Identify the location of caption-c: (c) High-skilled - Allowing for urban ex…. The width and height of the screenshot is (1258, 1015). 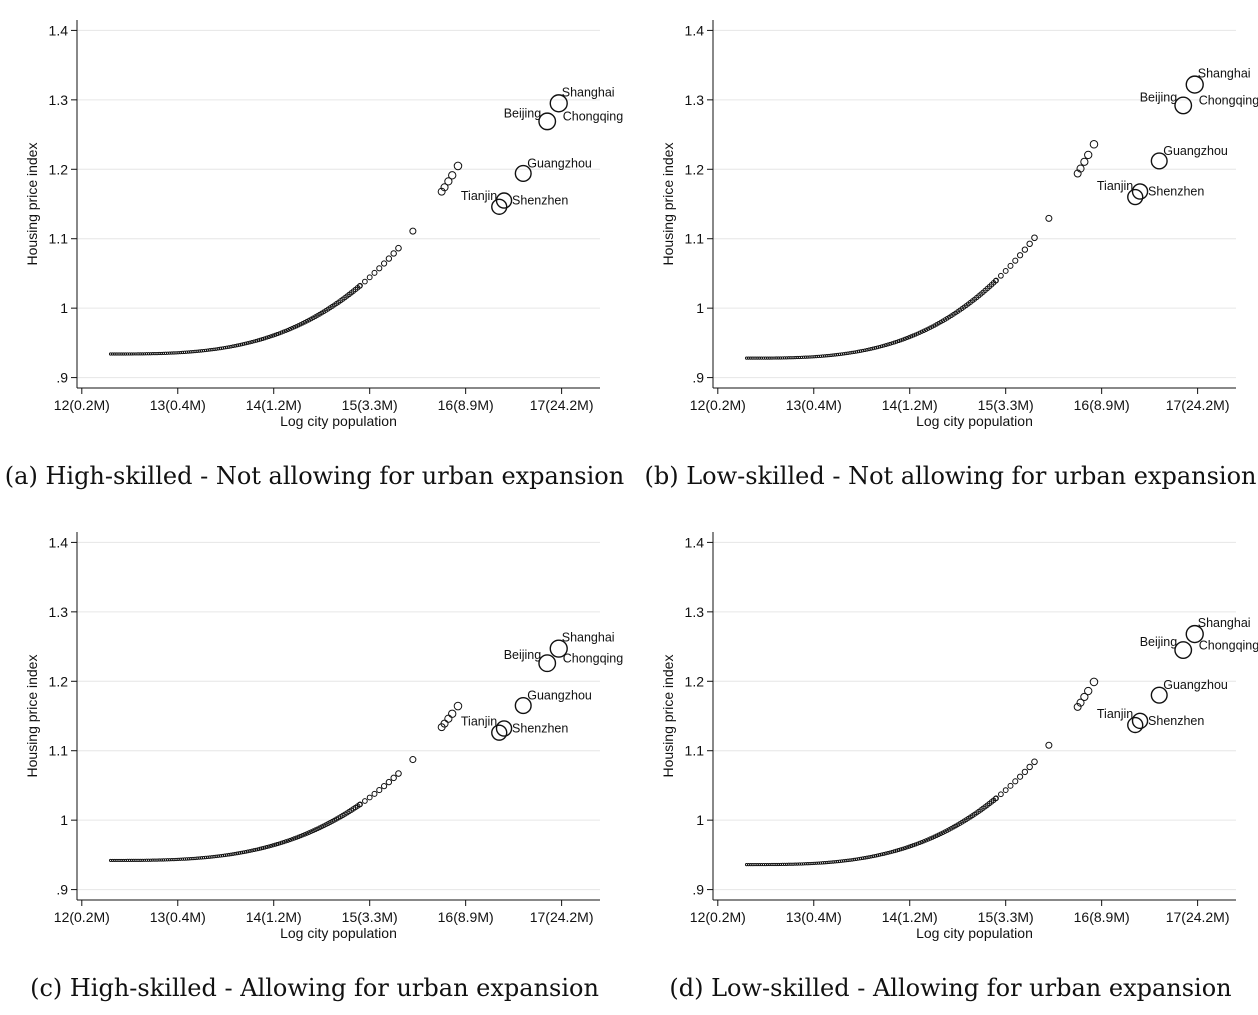
(314, 988).